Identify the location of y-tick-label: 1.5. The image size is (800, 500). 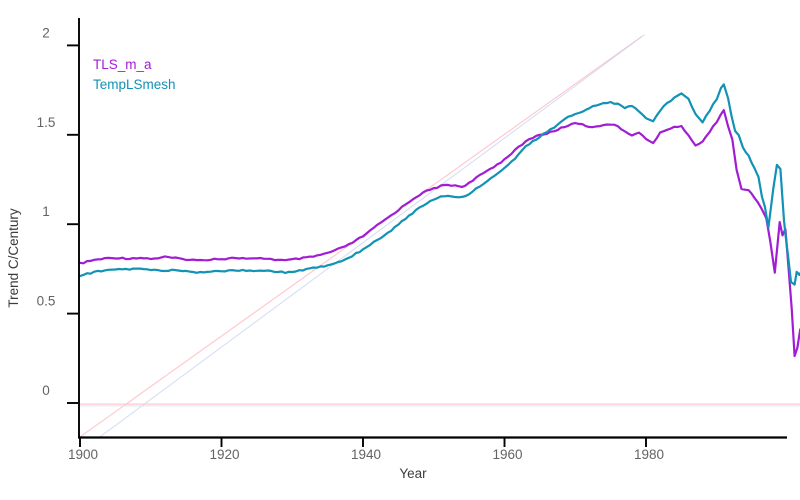
(46, 122).